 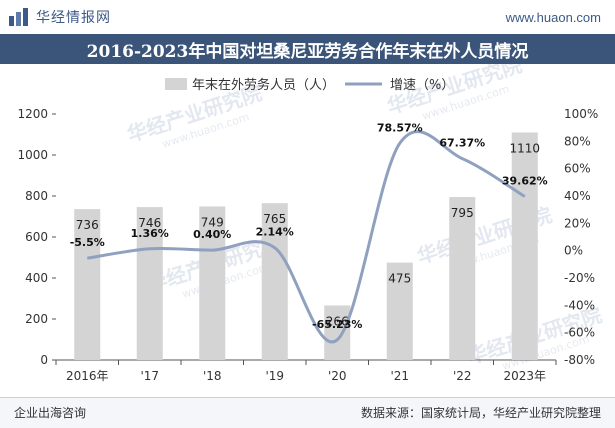 I want to click on bar-value-label: 749, so click(x=212, y=222).